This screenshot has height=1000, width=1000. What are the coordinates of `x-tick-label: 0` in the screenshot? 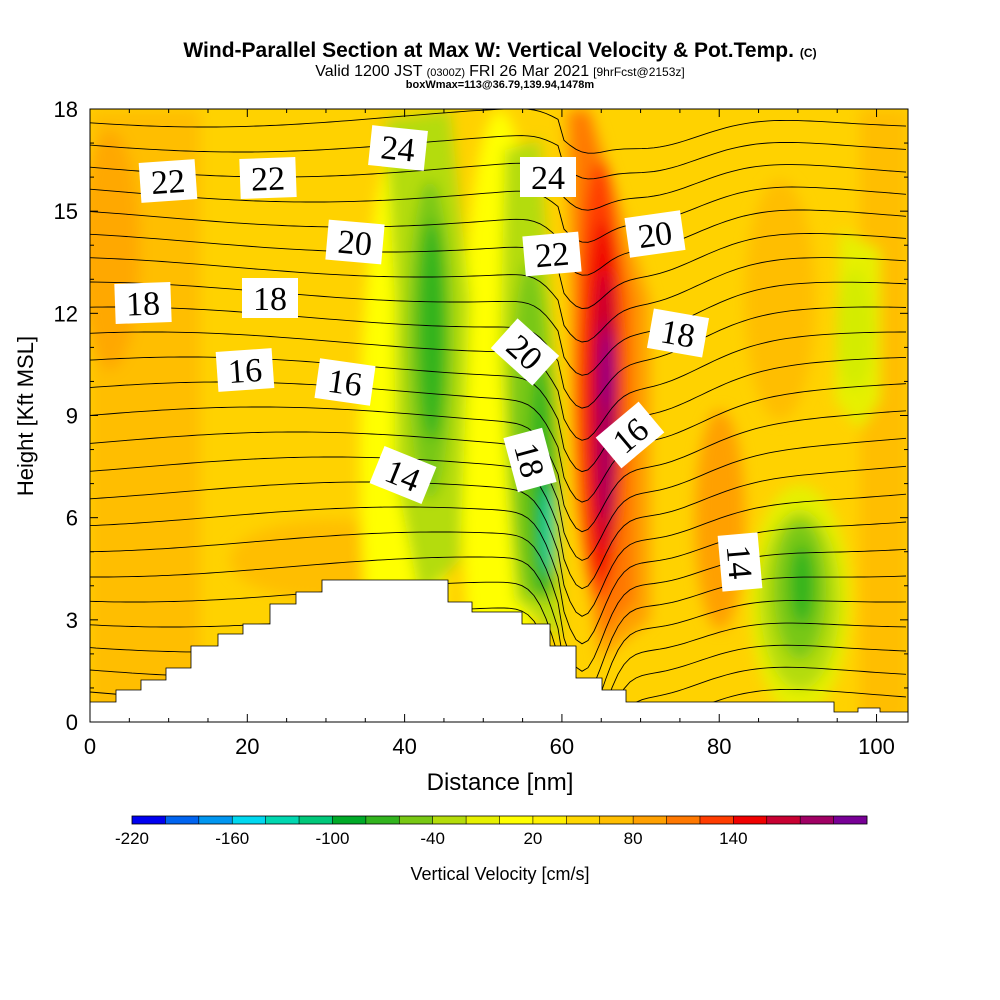 It's located at (90, 746).